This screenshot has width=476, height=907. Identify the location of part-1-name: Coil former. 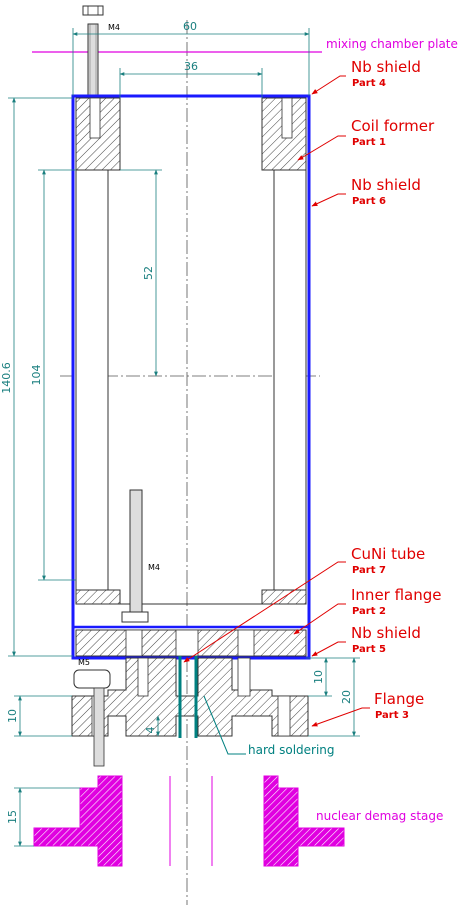
(393, 126).